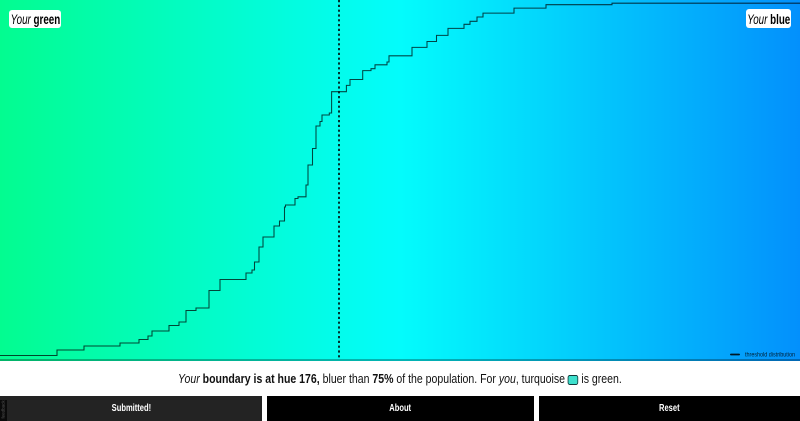  Describe the element at coordinates (770, 355) in the screenshot. I see `svg-text: threshold distribution` at that location.